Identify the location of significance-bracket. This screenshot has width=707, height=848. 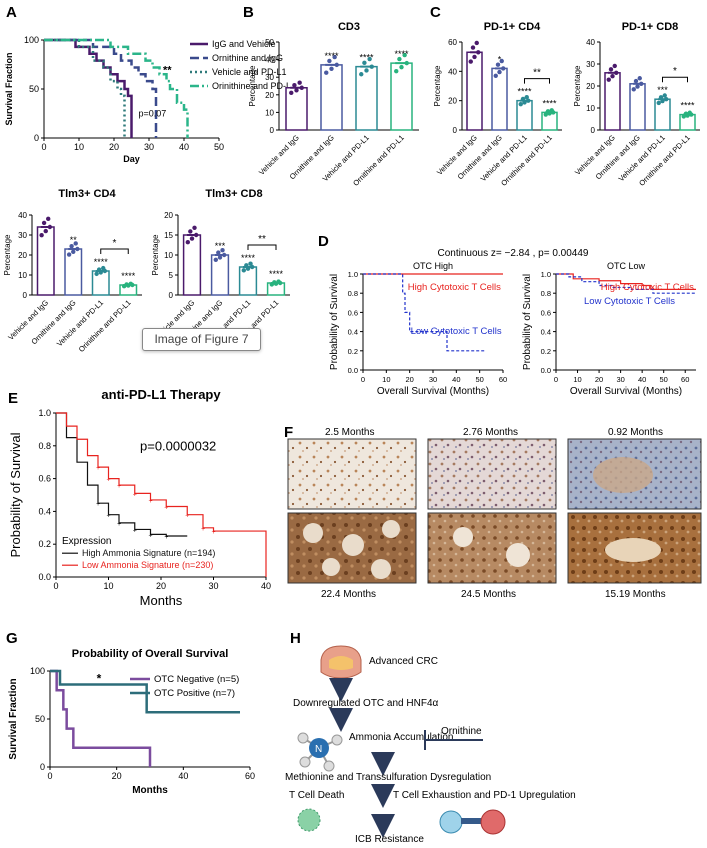
(675, 79).